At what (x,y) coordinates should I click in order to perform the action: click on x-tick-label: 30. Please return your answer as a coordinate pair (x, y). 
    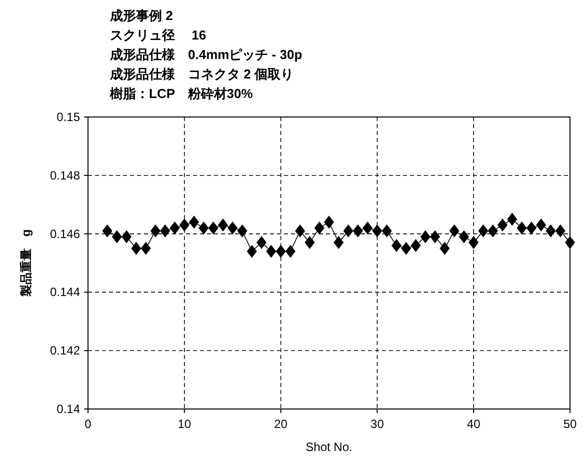
    Looking at the image, I should click on (377, 424).